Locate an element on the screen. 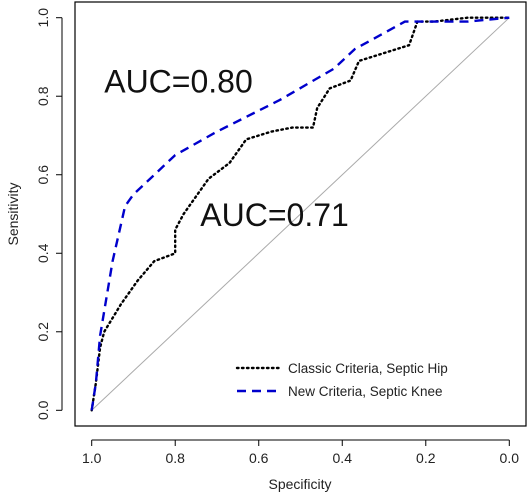  x-tick-label: 0.6 is located at coordinates (259, 458).